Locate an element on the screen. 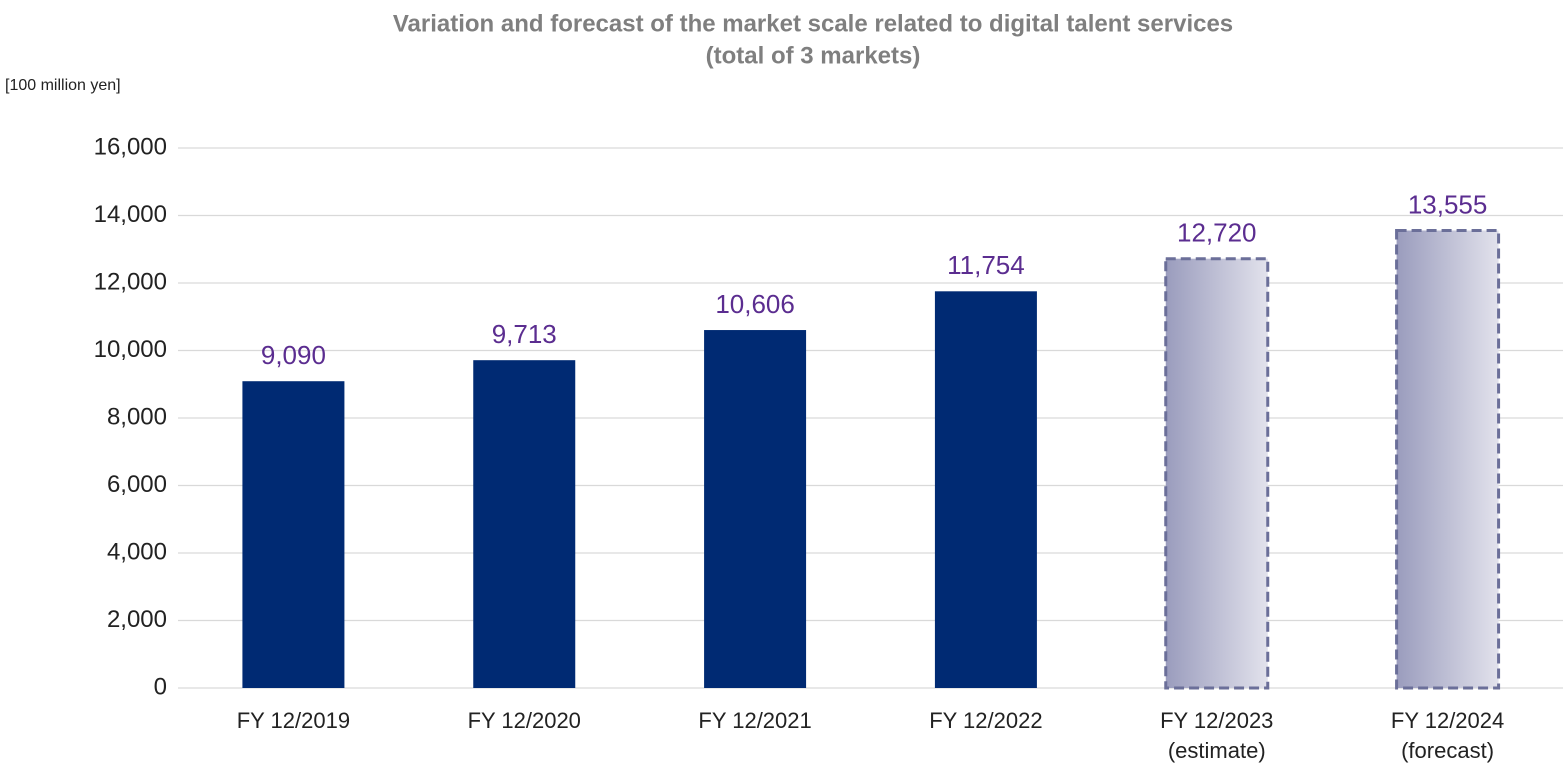 This screenshot has height=769, width=1563. value-label: 10,606 is located at coordinates (755, 304).